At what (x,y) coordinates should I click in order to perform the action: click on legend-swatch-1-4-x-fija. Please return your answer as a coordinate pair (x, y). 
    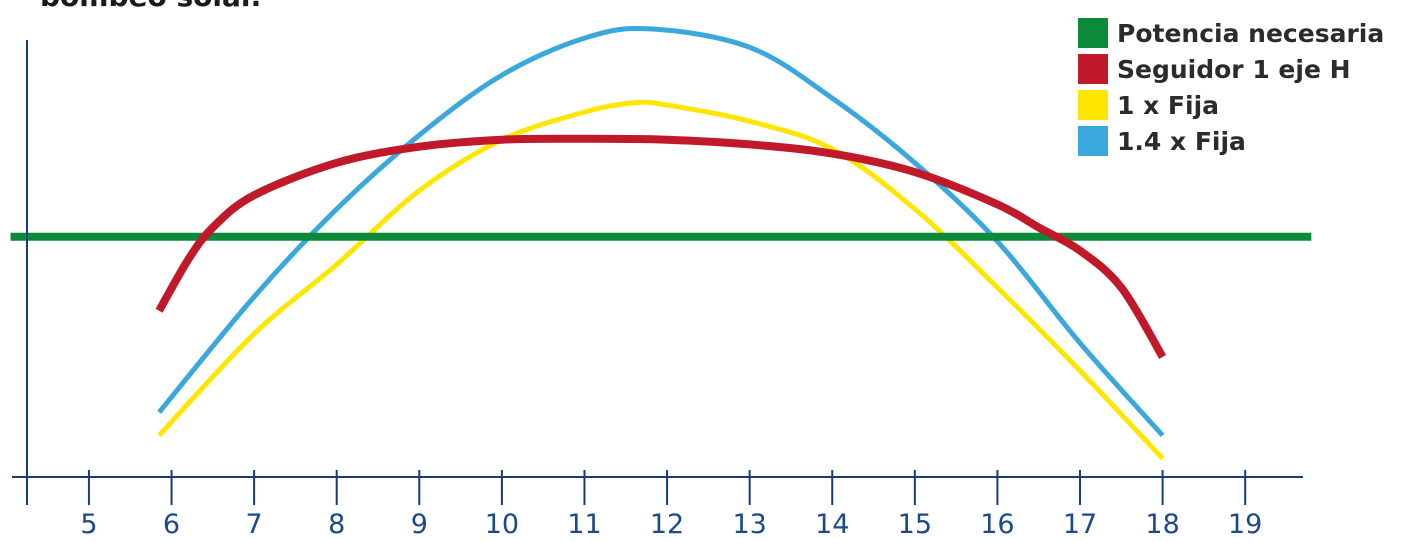
    Looking at the image, I should click on (1093, 141).